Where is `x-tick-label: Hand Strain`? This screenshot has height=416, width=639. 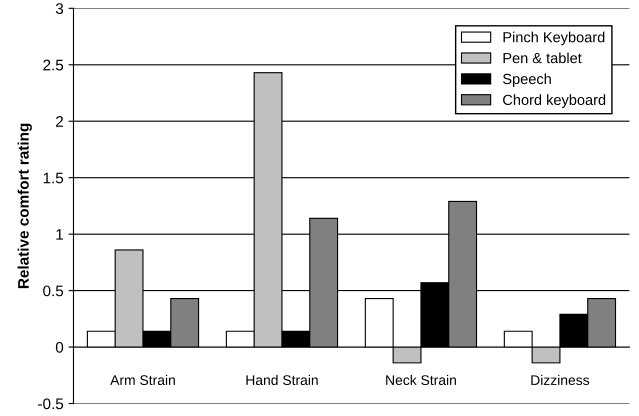 x-tick-label: Hand Strain is located at coordinates (282, 380).